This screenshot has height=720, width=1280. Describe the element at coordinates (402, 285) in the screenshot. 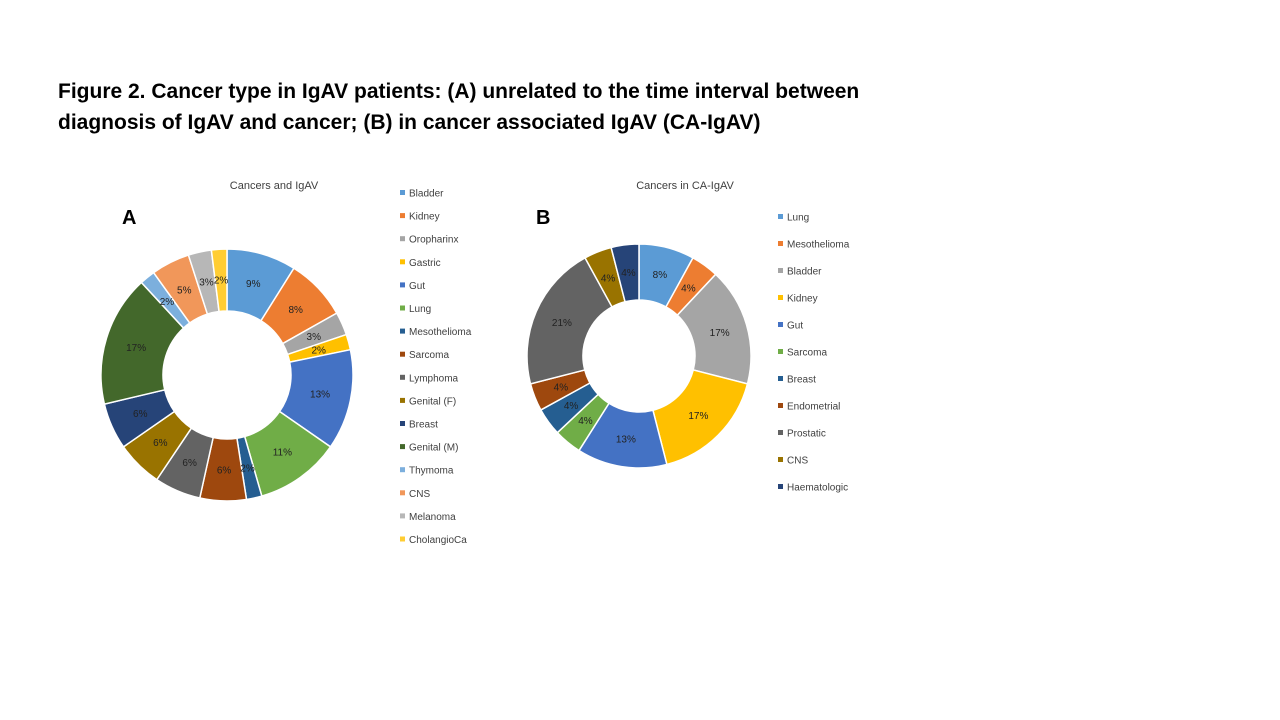

I see `chart-a-legend-swatch-gut` at that location.